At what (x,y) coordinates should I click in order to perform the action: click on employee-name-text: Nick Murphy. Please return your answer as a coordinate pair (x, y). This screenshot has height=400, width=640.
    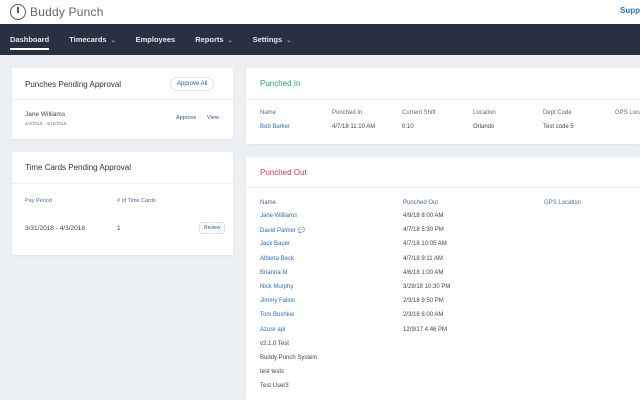
    Looking at the image, I should click on (277, 287).